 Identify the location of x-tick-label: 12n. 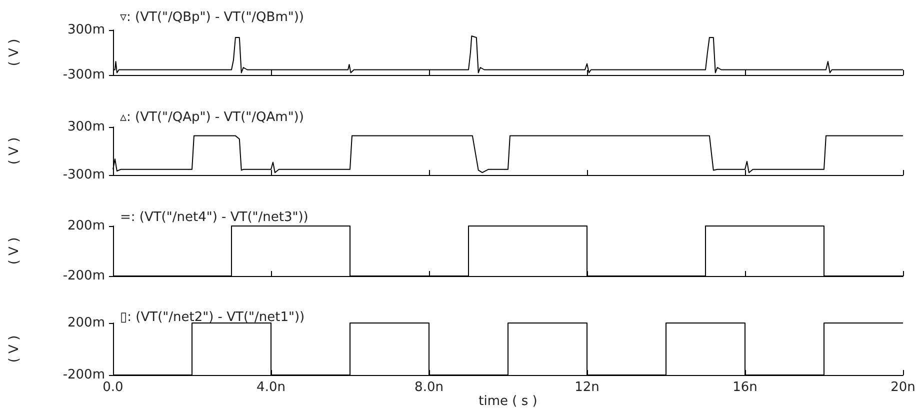
(587, 387).